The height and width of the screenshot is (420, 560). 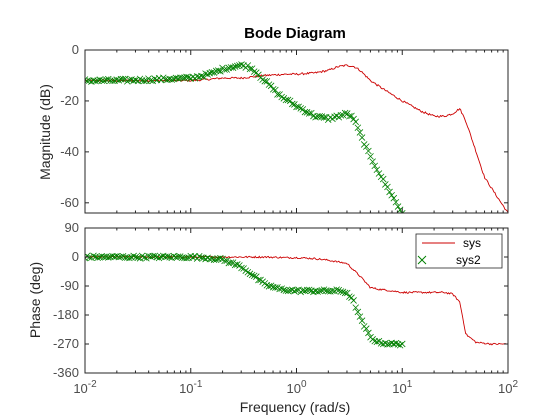 What do you see at coordinates (69, 100) in the screenshot?
I see `y-tick-label: -20` at bounding box center [69, 100].